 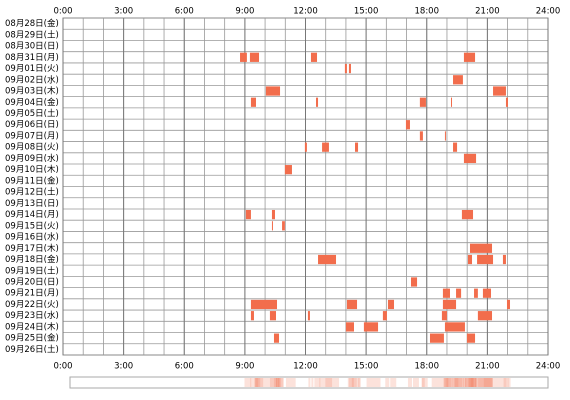 I want to click on row-label: 09月19日(土), so click(x=32, y=270).